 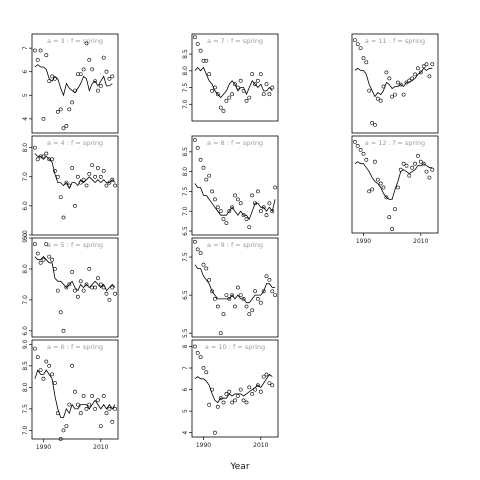 I want to click on panel-3-label: a = 5 : f = spring, so click(x=75, y=245).